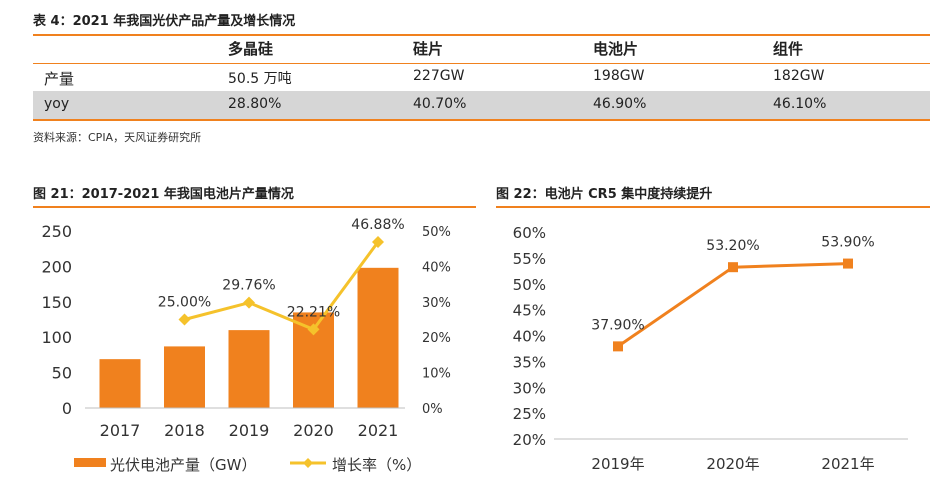 This screenshot has height=477, width=938. I want to click on y-tick-label: 25%, so click(529, 414).